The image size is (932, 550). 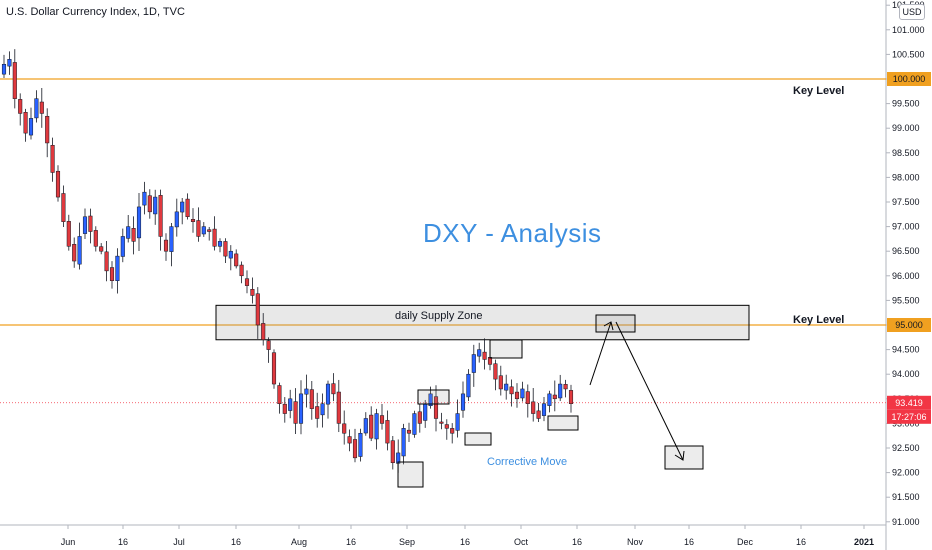 What do you see at coordinates (912, 12) in the screenshot?
I see `currency-badge: USD` at bounding box center [912, 12].